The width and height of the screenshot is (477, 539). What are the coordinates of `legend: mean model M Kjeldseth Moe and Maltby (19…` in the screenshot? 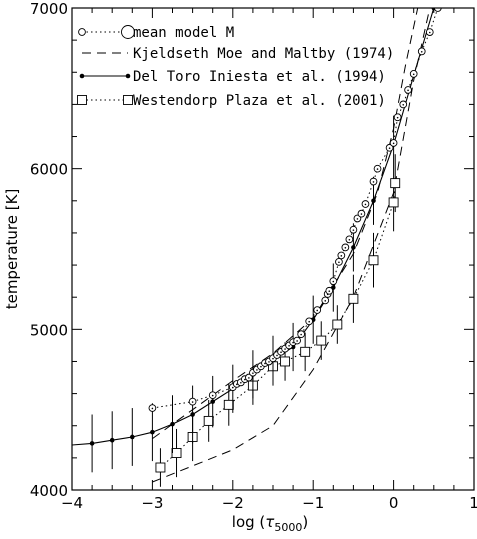 It's located at (235, 67).